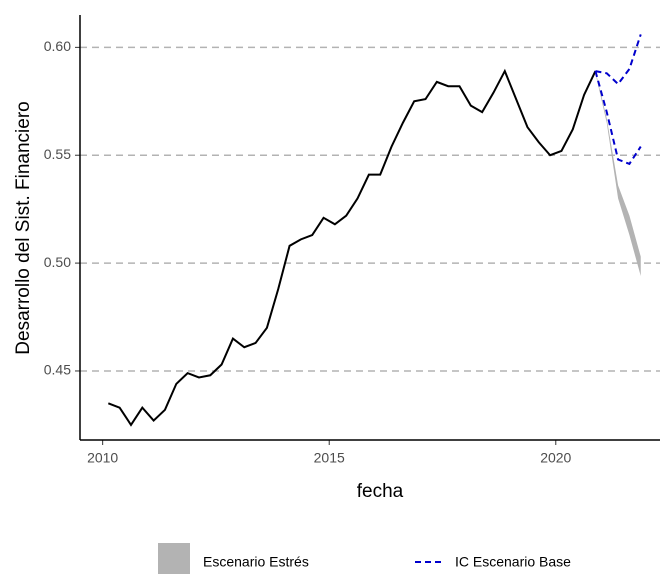 The height and width of the screenshot is (574, 660). Describe the element at coordinates (57, 46) in the screenshot. I see `y-tick-label: 0.60` at that location.